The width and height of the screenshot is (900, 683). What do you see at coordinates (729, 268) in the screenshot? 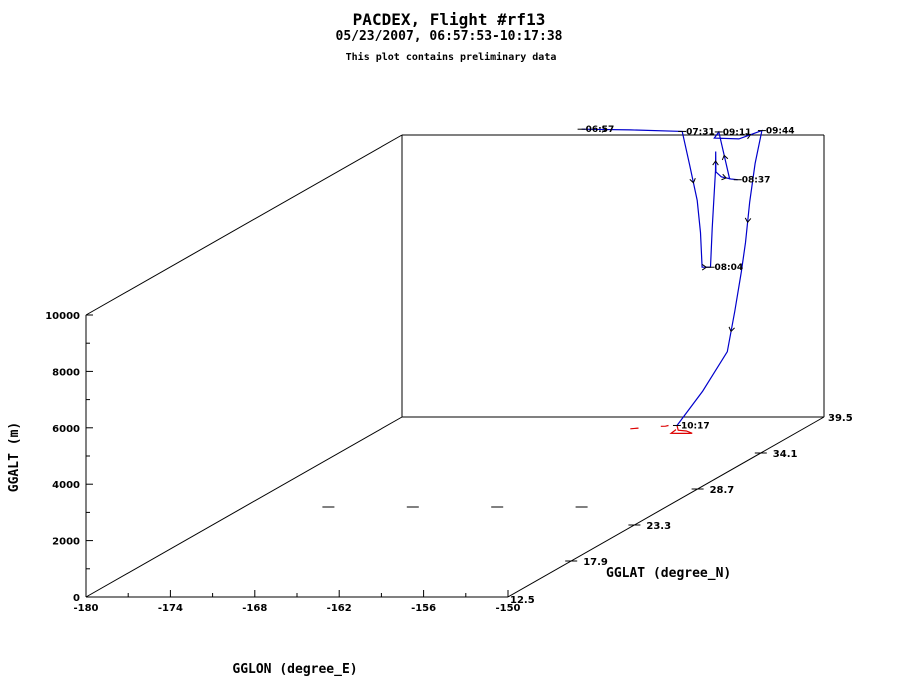
I see `time-label: 08:04` at bounding box center [729, 268].